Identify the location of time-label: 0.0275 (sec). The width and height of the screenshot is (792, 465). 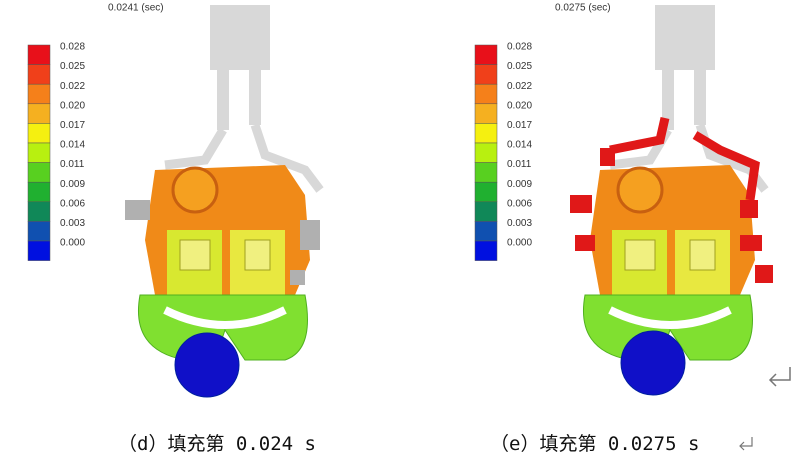
(583, 8).